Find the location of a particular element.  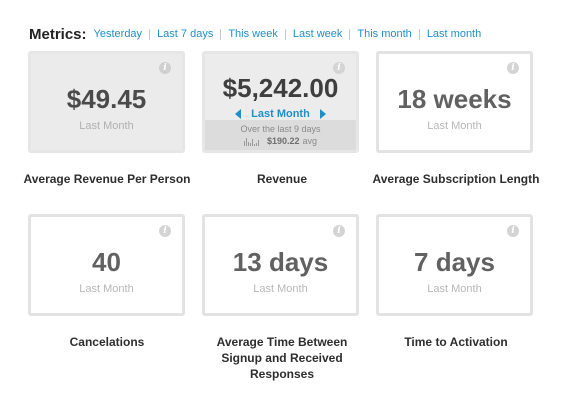

metric-caption: Average Revenue Per Person is located at coordinates (107, 179).